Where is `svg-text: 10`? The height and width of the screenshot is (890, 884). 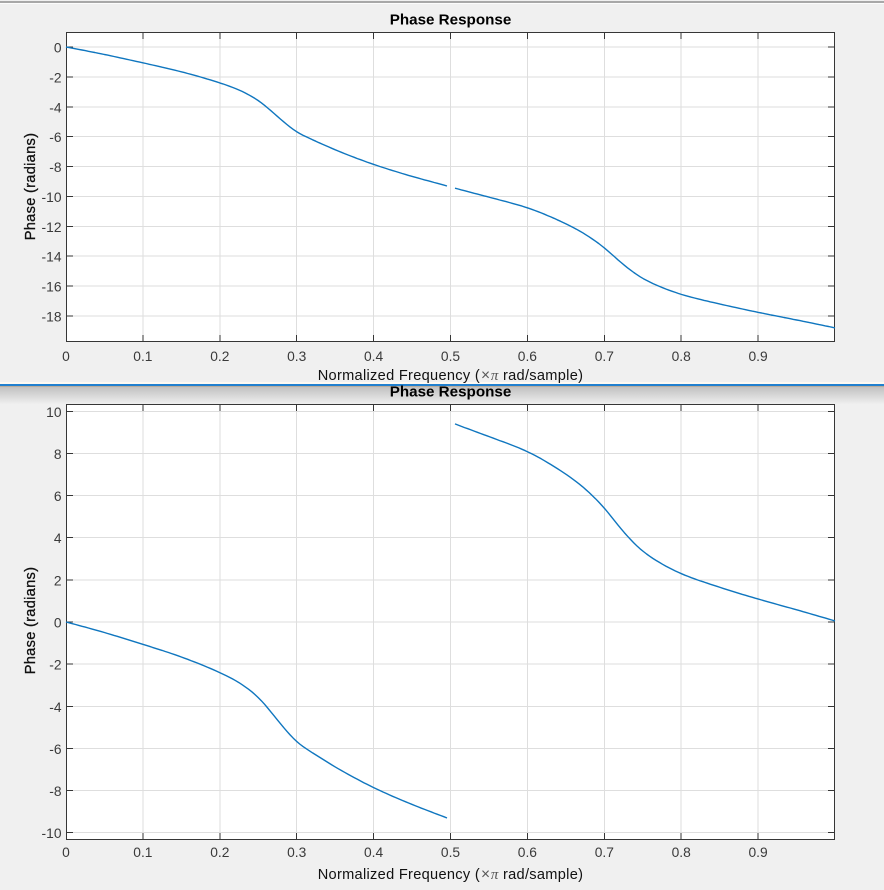
svg-text: 10 is located at coordinates (54, 412).